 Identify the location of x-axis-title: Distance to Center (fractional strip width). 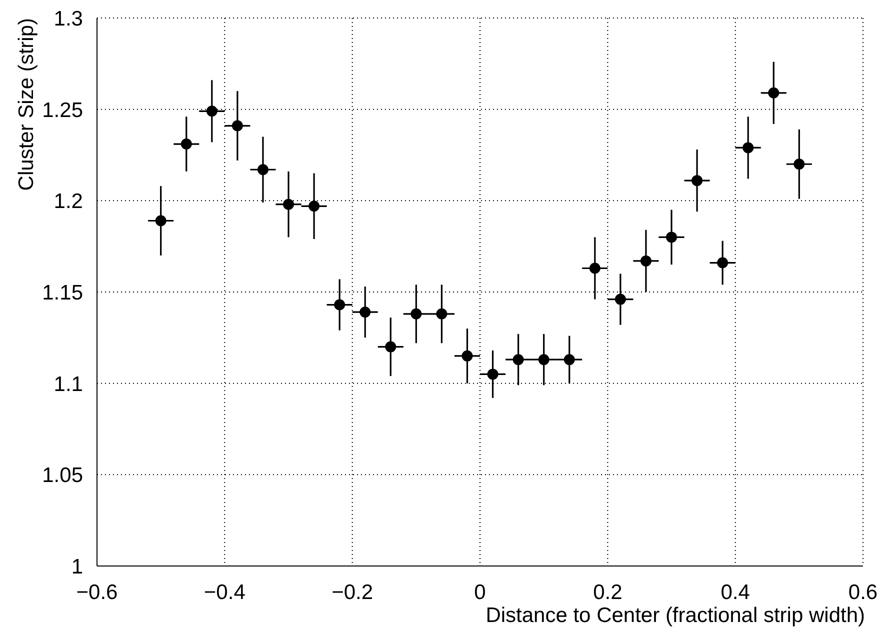
(675, 615).